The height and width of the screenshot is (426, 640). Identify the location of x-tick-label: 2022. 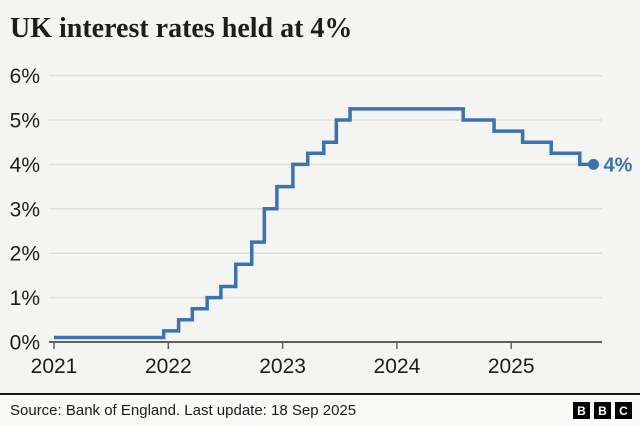
(168, 366).